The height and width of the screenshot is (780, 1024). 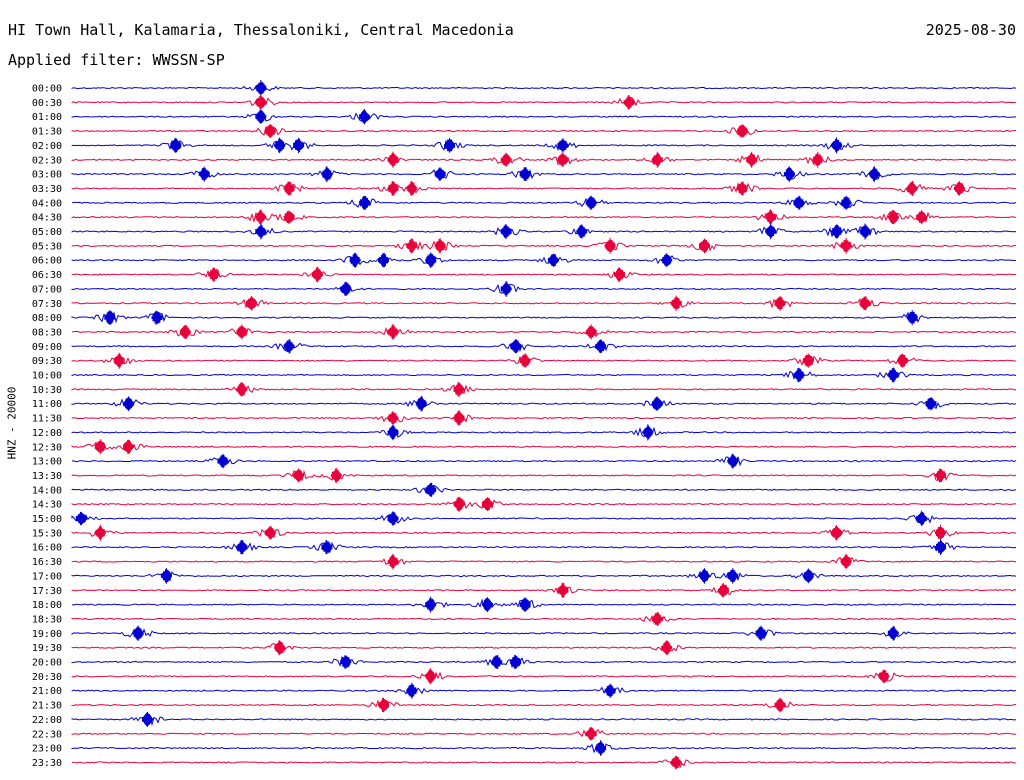 What do you see at coordinates (47, 318) in the screenshot?
I see `row-time-label: 08:00` at bounding box center [47, 318].